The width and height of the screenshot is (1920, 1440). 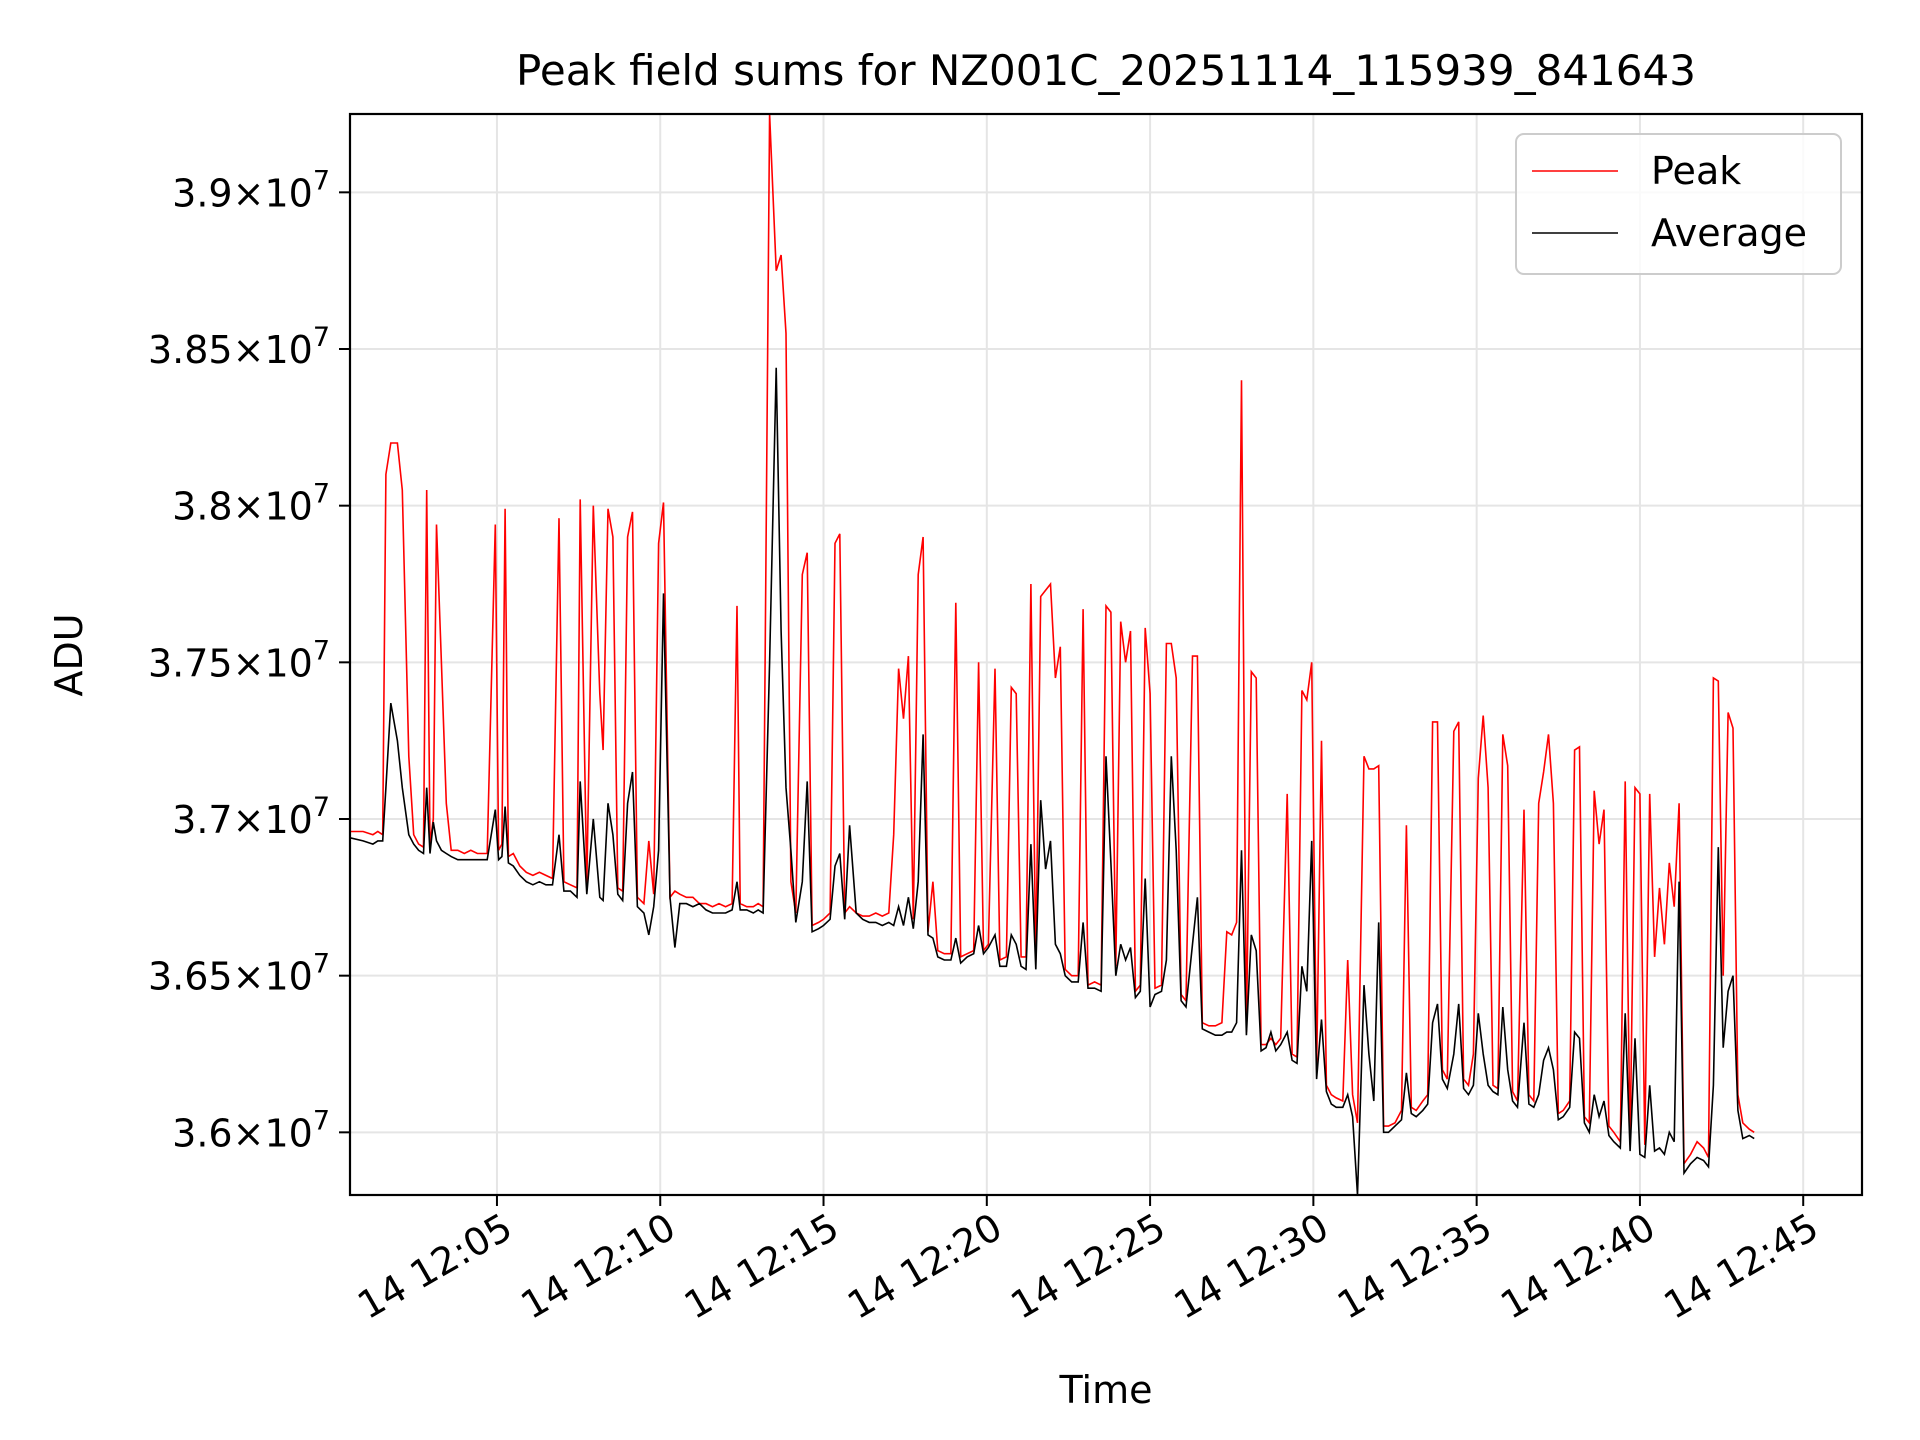 What do you see at coordinates (239, 347) in the screenshot?
I see `y-tick-label-5: 3.85×107` at bounding box center [239, 347].